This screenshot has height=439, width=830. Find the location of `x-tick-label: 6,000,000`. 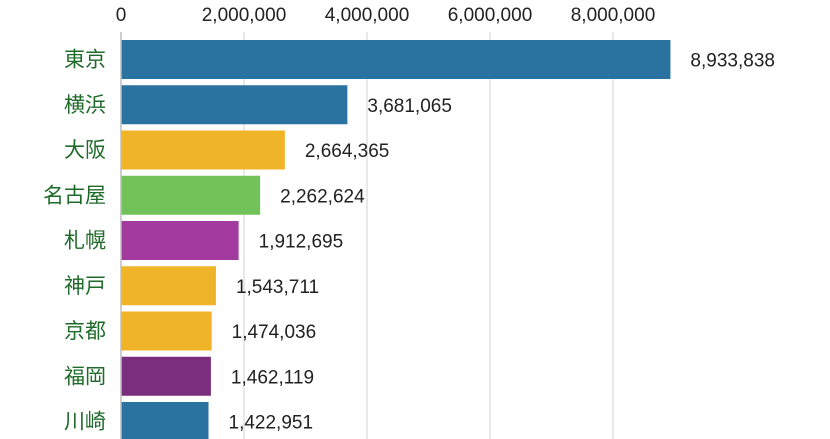

x-tick-label: 6,000,000 is located at coordinates (490, 15).